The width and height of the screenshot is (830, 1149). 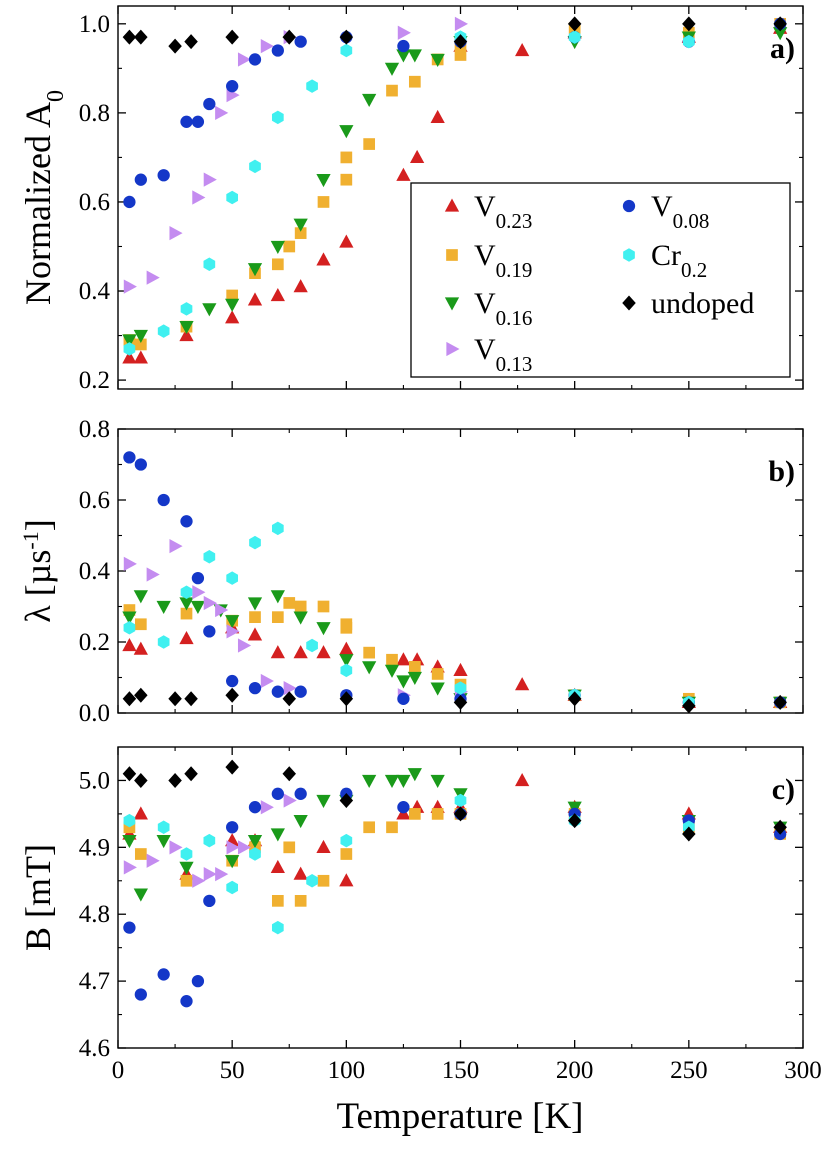 What do you see at coordinates (43, 197) in the screenshot?
I see `y-axis-label: Normalized A0` at bounding box center [43, 197].